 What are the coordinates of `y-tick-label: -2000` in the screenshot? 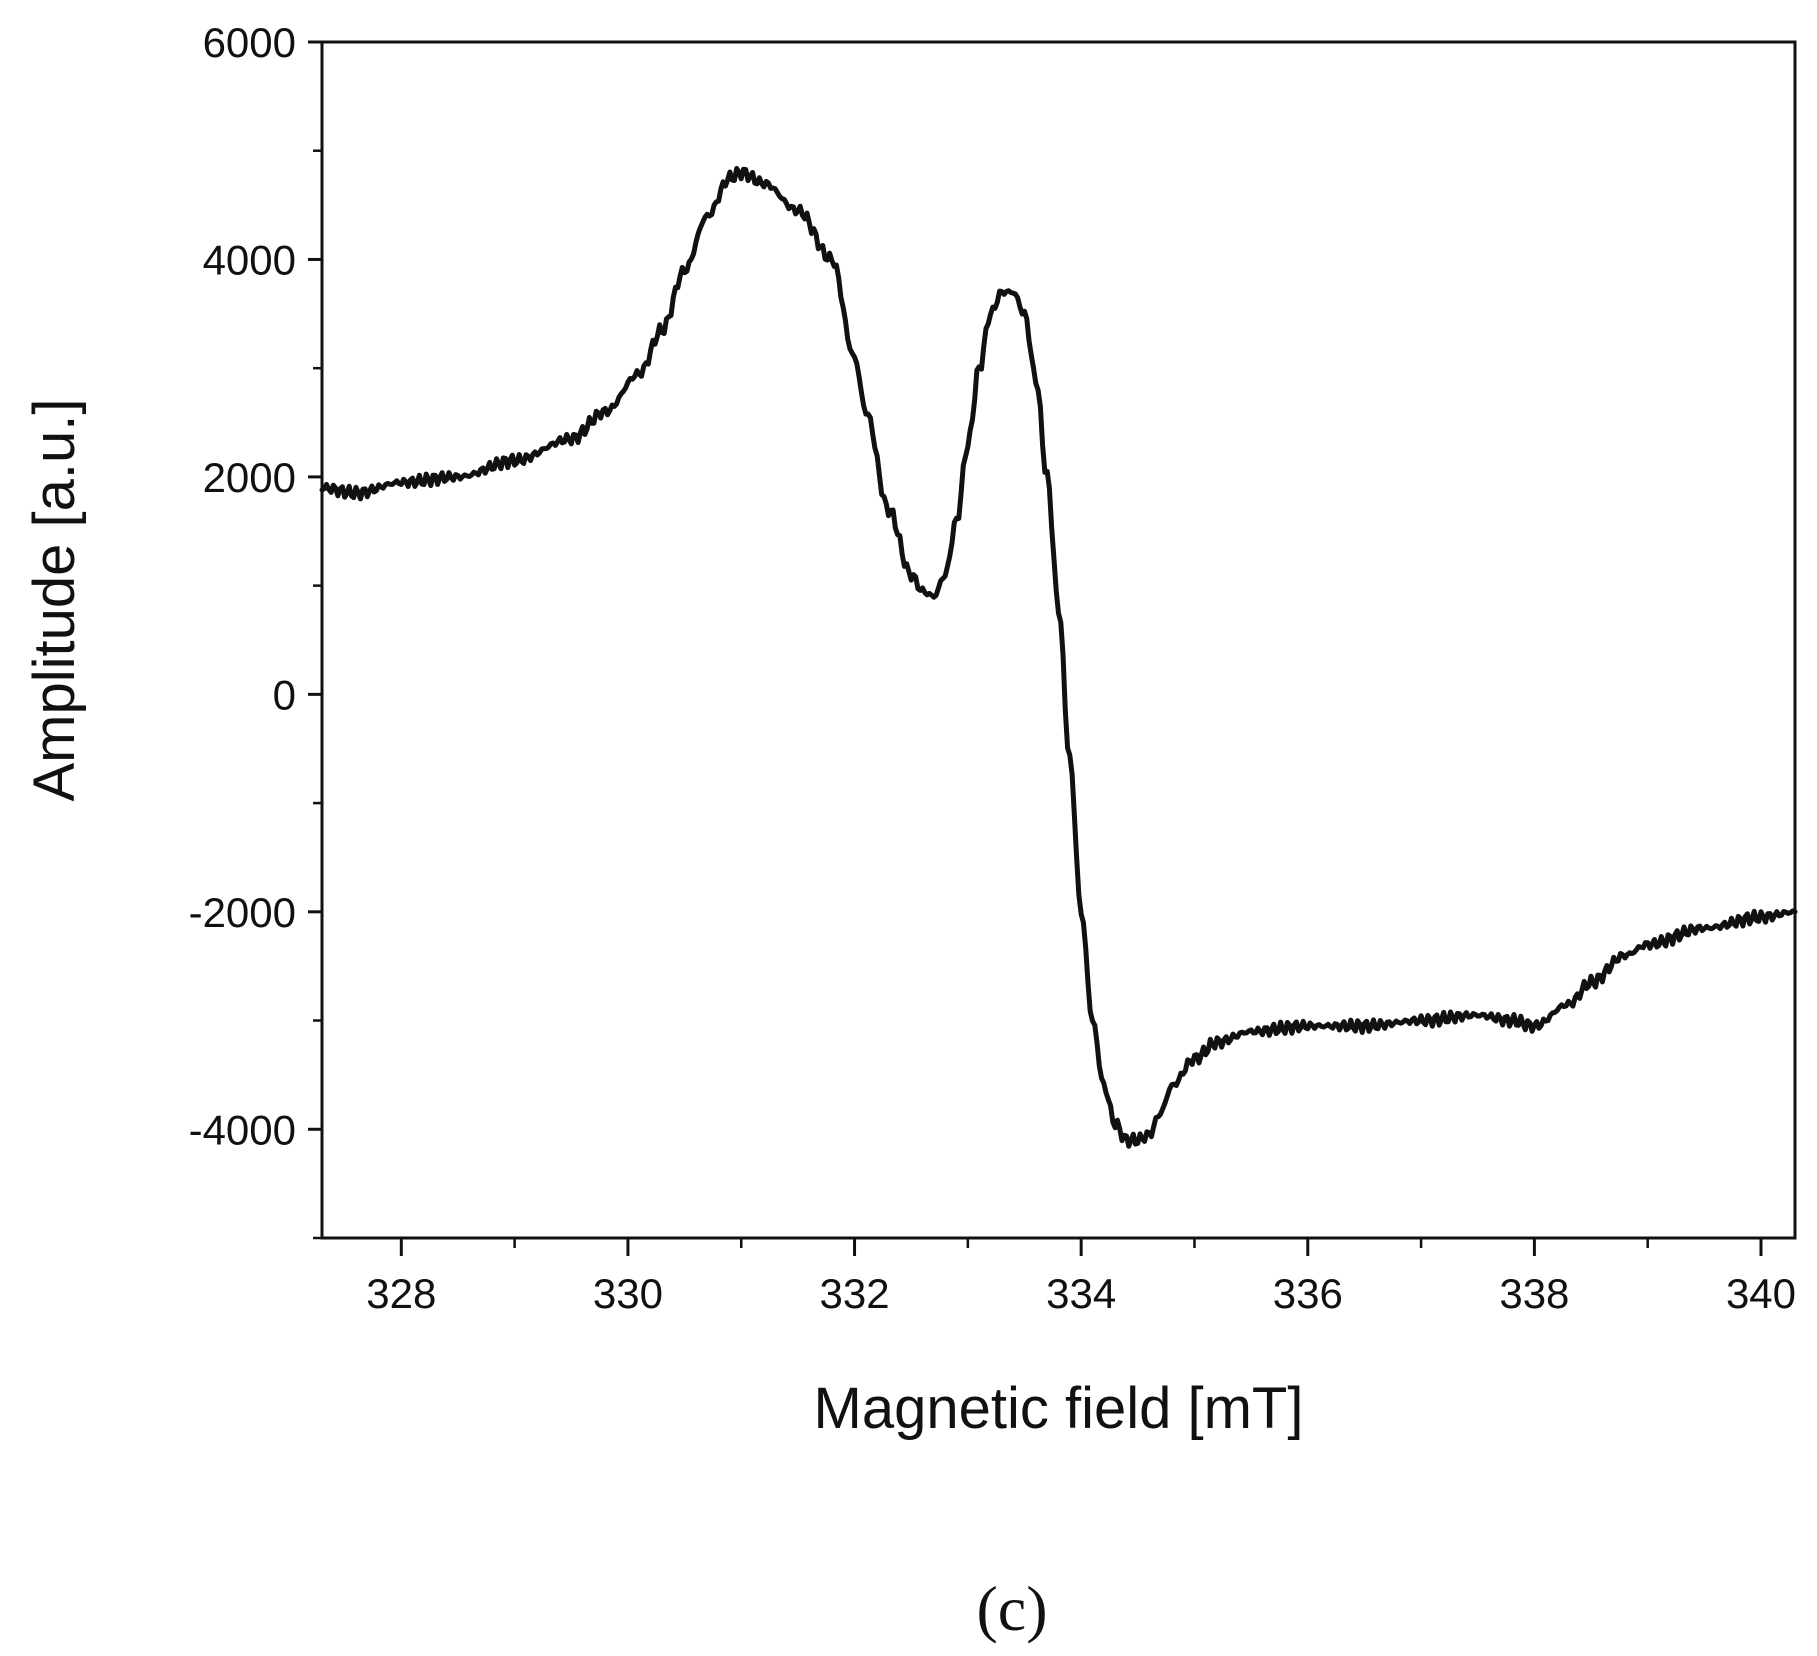 It's located at (242, 912).